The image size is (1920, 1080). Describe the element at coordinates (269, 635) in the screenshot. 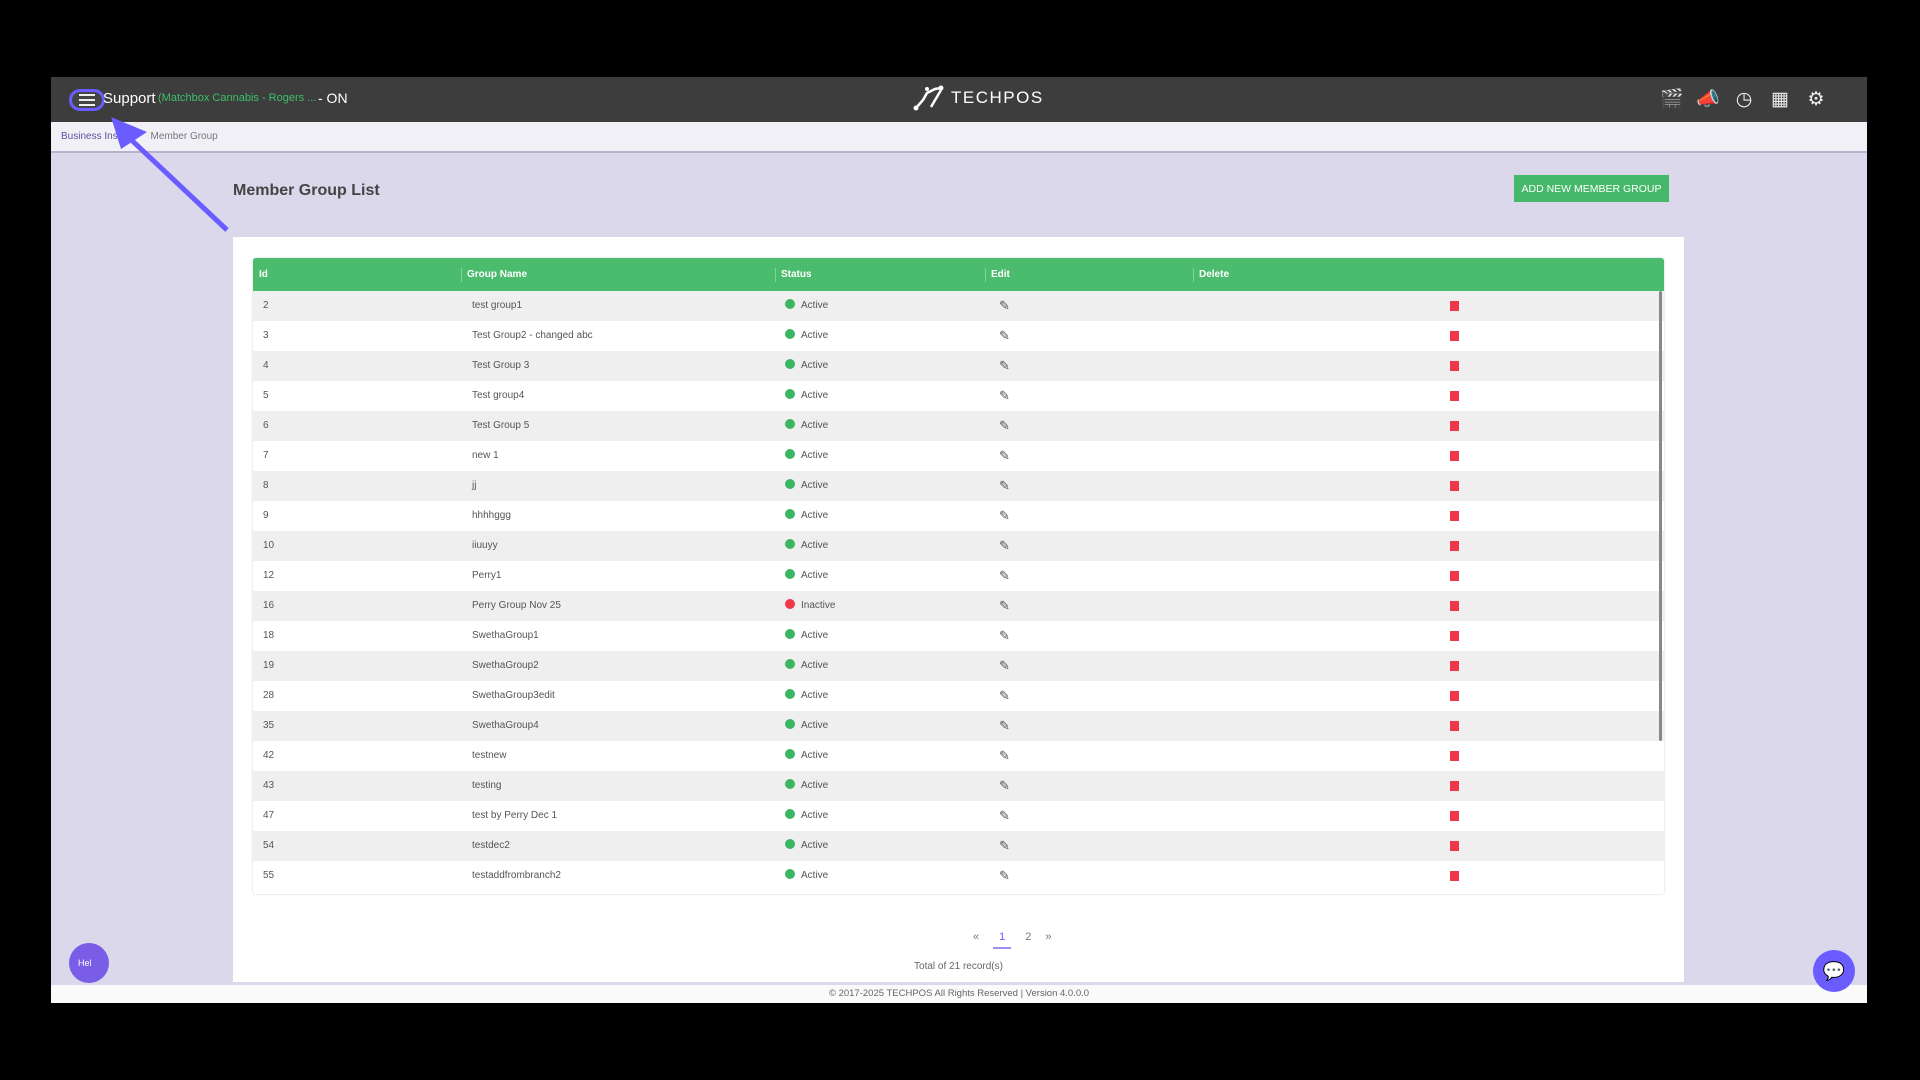

I see `row-id: 18` at that location.